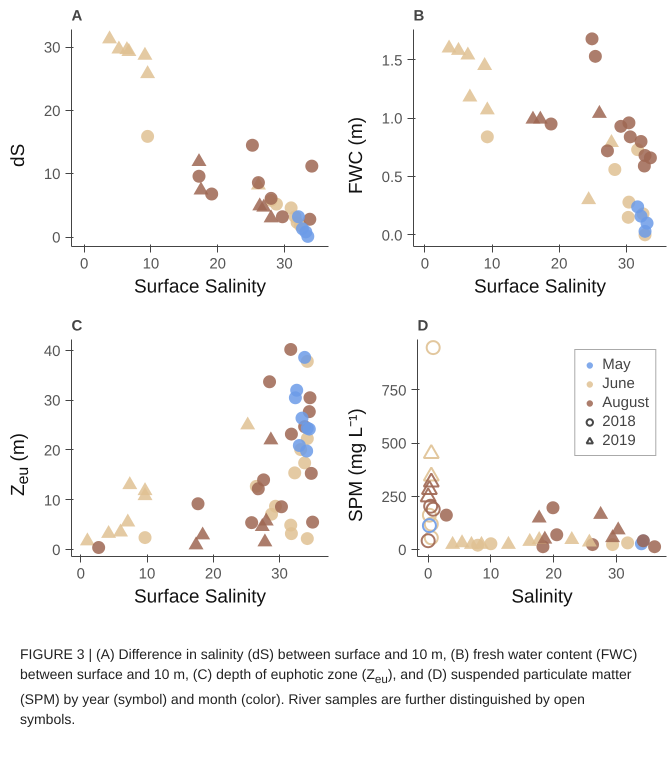 This screenshot has height=784, width=670. Describe the element at coordinates (18, 155) in the screenshot. I see `y-axis-title: dS` at that location.